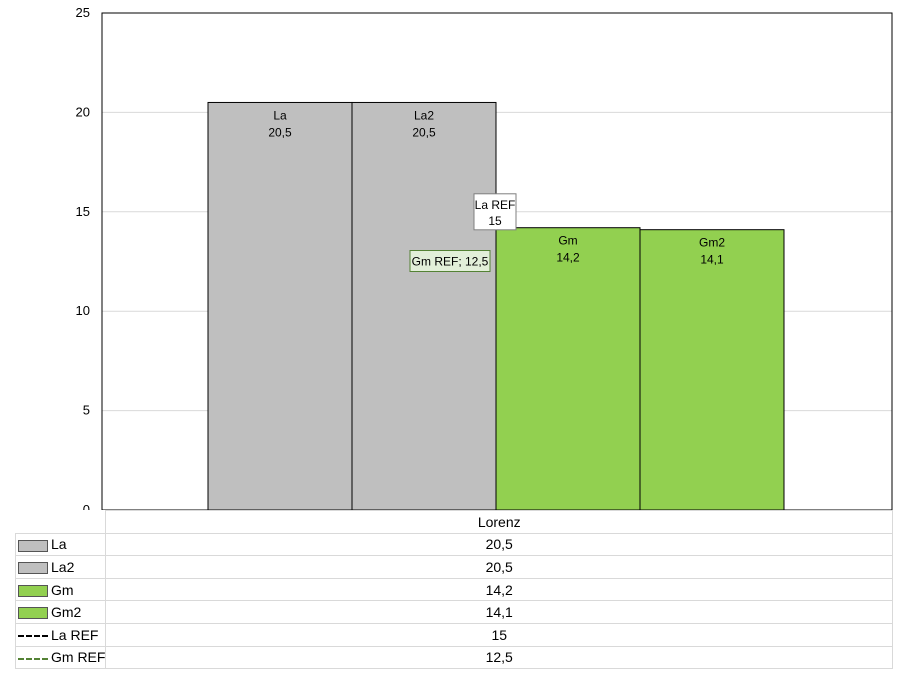 This screenshot has width=900, height=675. What do you see at coordinates (712, 369) in the screenshot?
I see `bar-gm2` at bounding box center [712, 369].